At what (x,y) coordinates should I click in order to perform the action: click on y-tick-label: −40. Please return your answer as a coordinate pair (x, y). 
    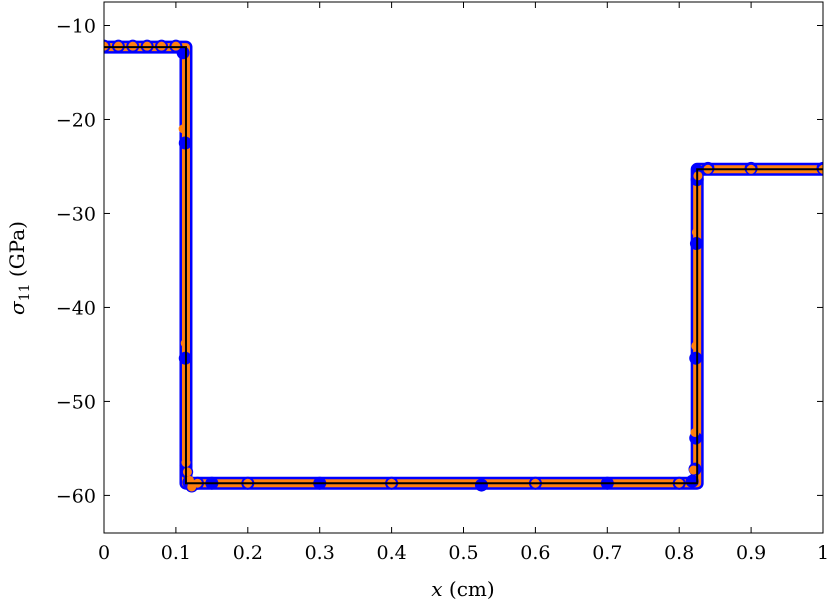
    Looking at the image, I should click on (76, 308).